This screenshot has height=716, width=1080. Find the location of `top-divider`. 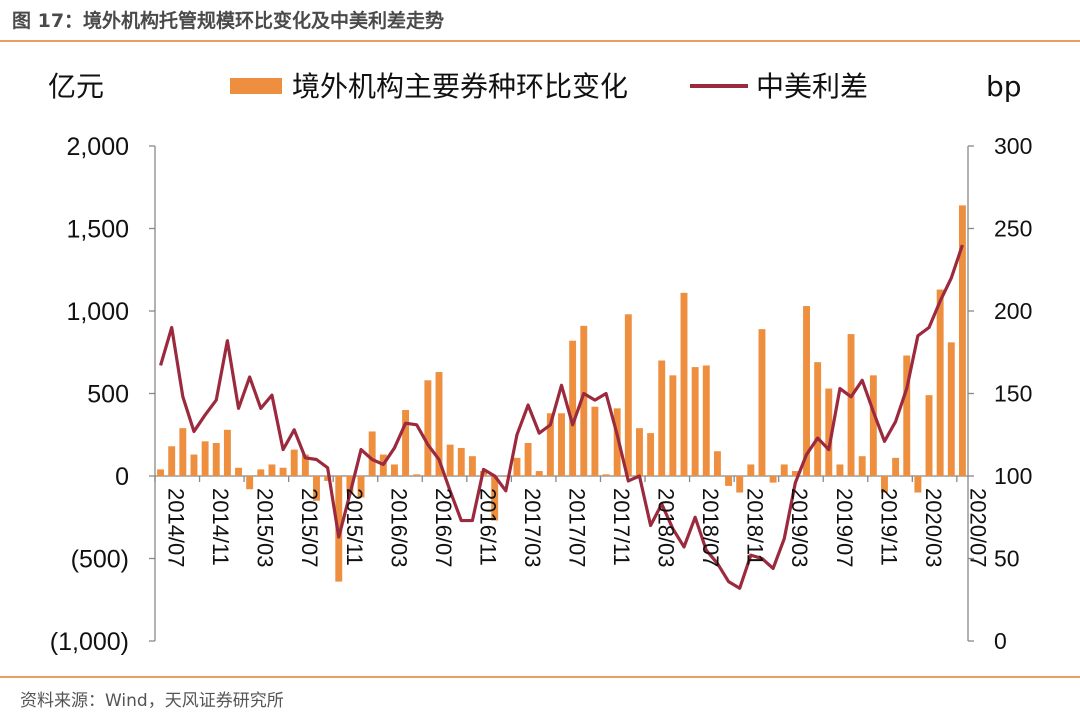

top-divider is located at coordinates (540, 41).